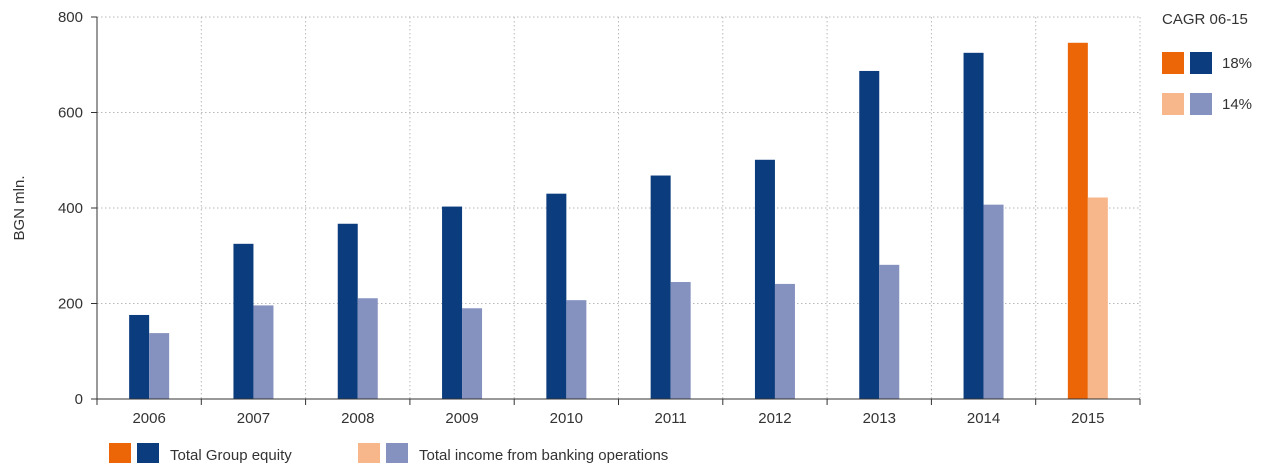 This screenshot has height=463, width=1275. What do you see at coordinates (461, 418) in the screenshot?
I see `x-tick-label: 2009` at bounding box center [461, 418].